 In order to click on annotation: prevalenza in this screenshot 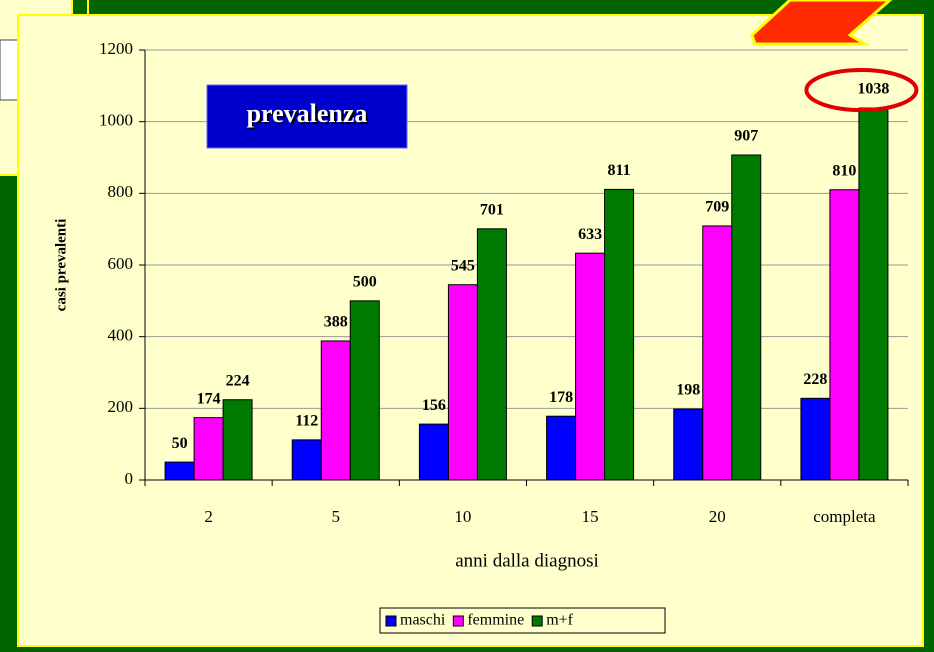, I will do `click(307, 113)`.